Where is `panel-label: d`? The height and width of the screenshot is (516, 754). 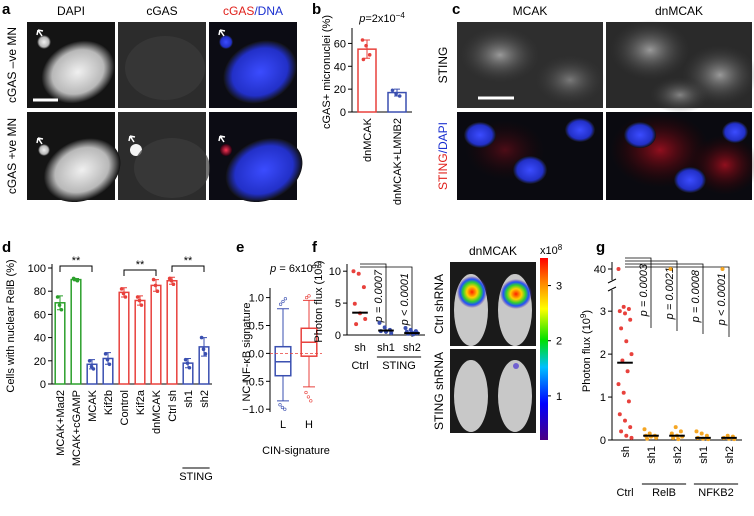 panel-label: d is located at coordinates (6, 247).